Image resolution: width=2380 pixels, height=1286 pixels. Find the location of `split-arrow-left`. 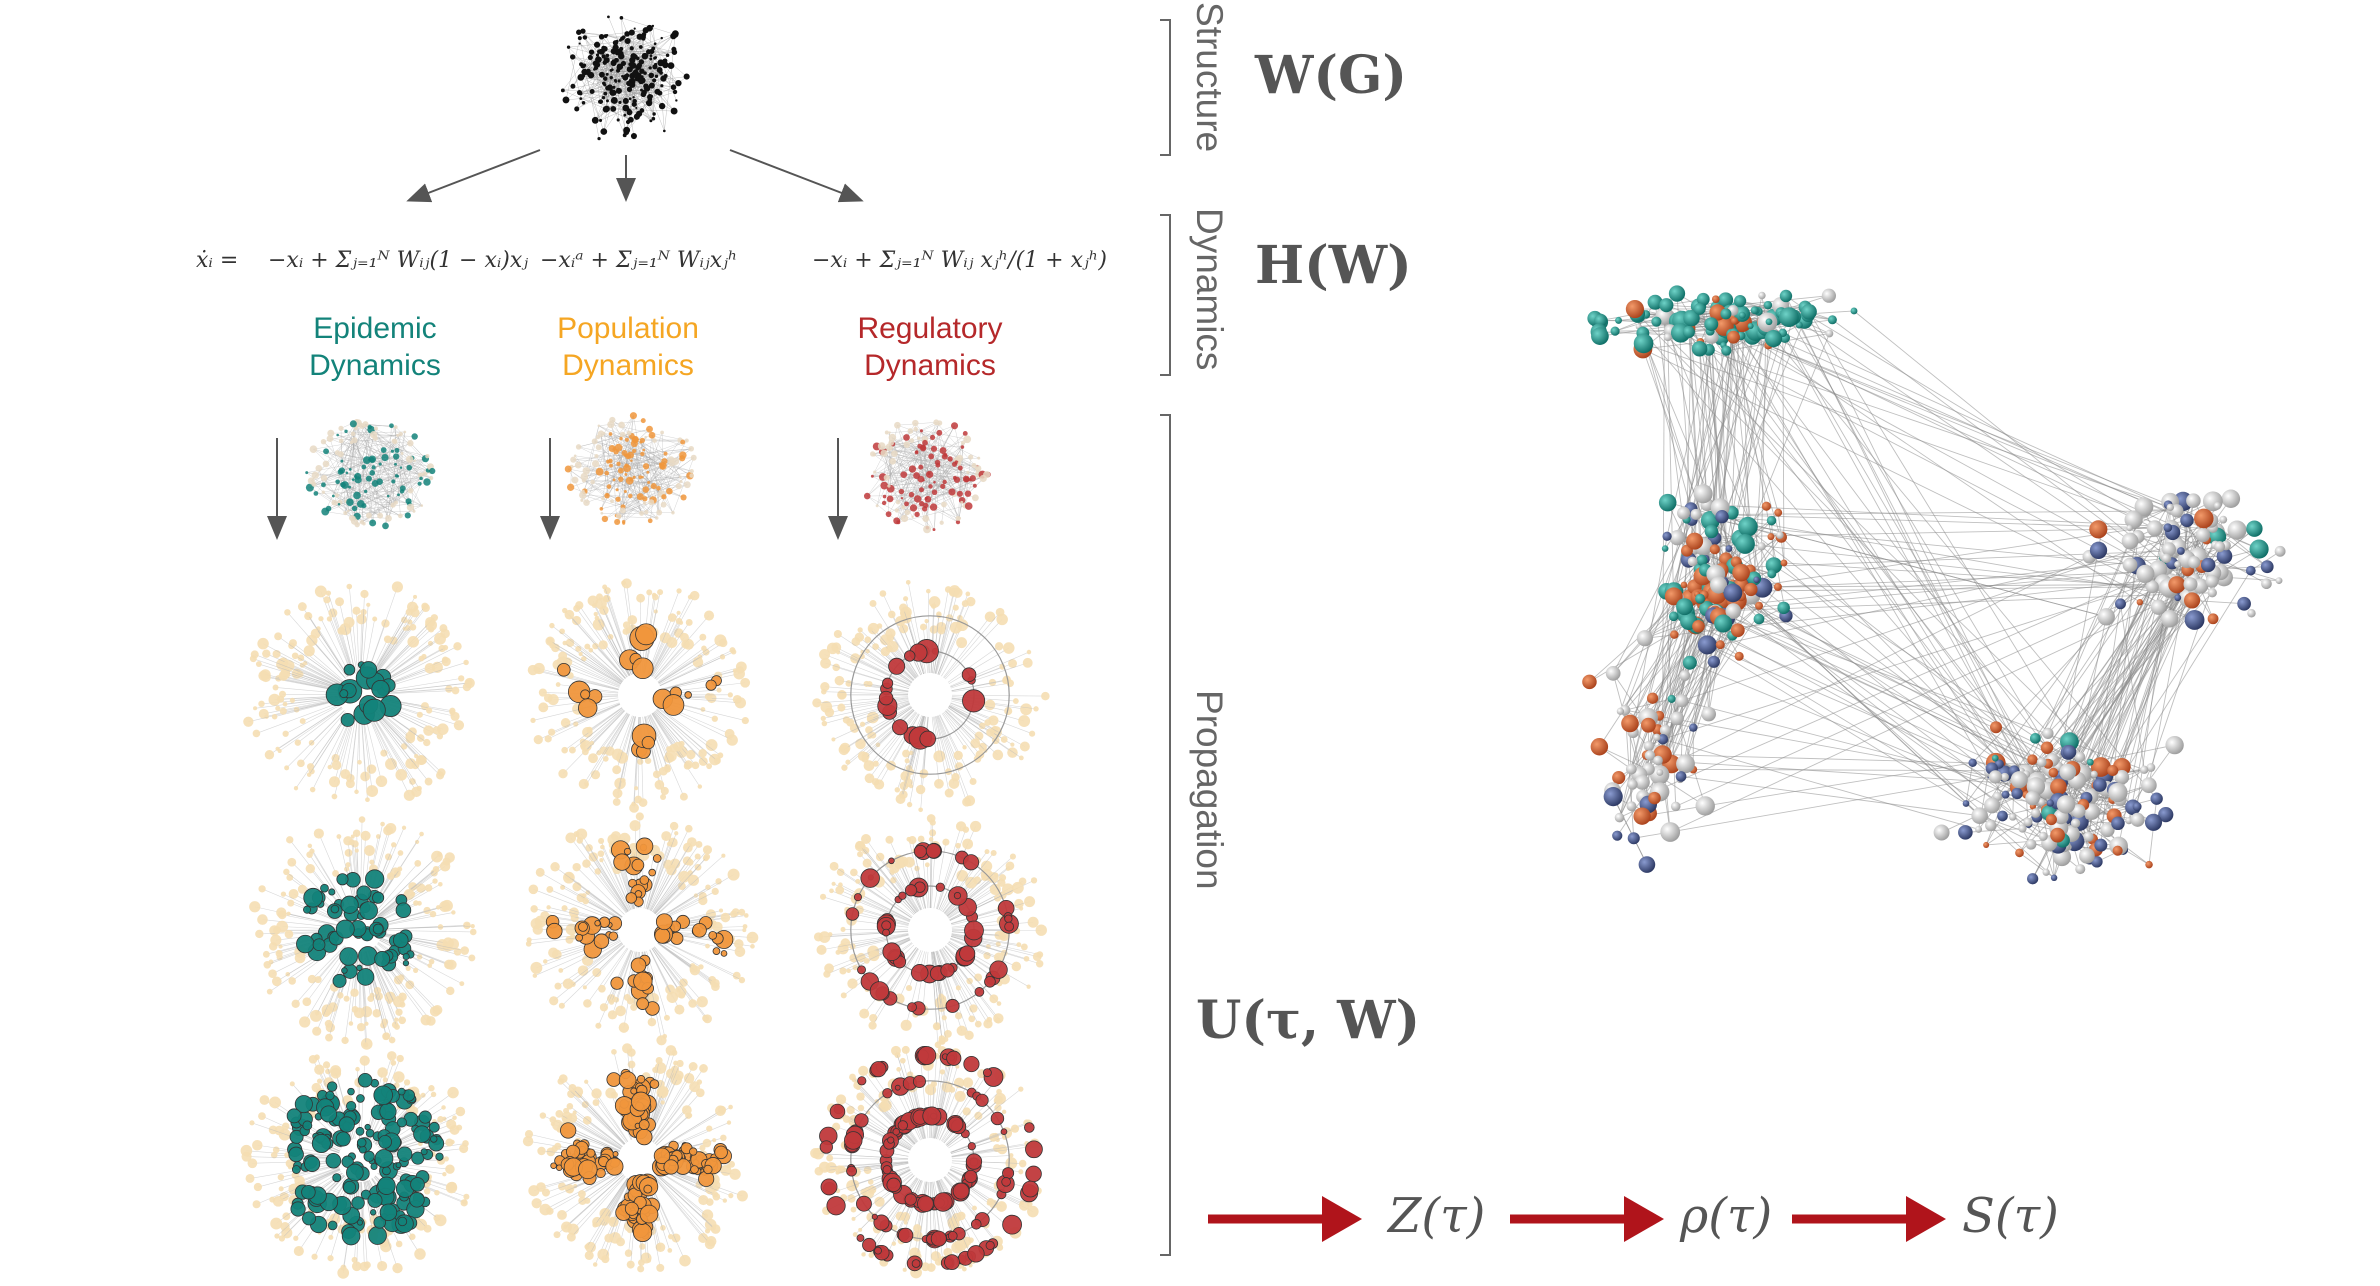

split-arrow-left is located at coordinates (473, 176).